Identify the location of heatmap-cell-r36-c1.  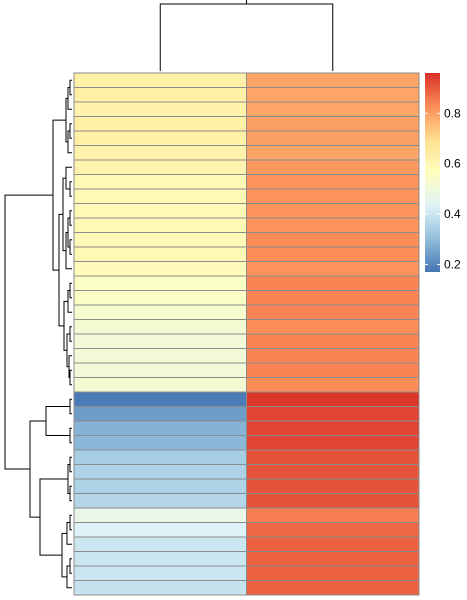
(160, 588).